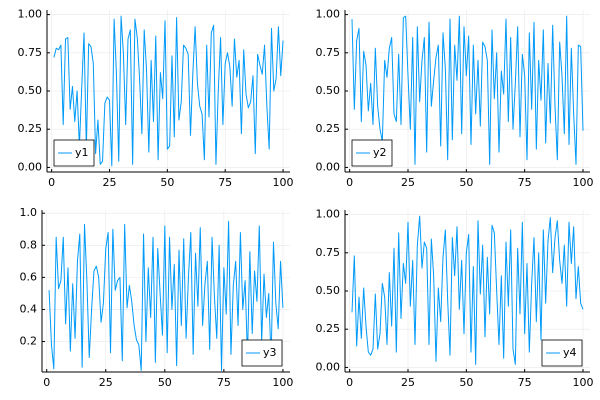  What do you see at coordinates (372, 153) in the screenshot?
I see `legend: y2` at bounding box center [372, 153].